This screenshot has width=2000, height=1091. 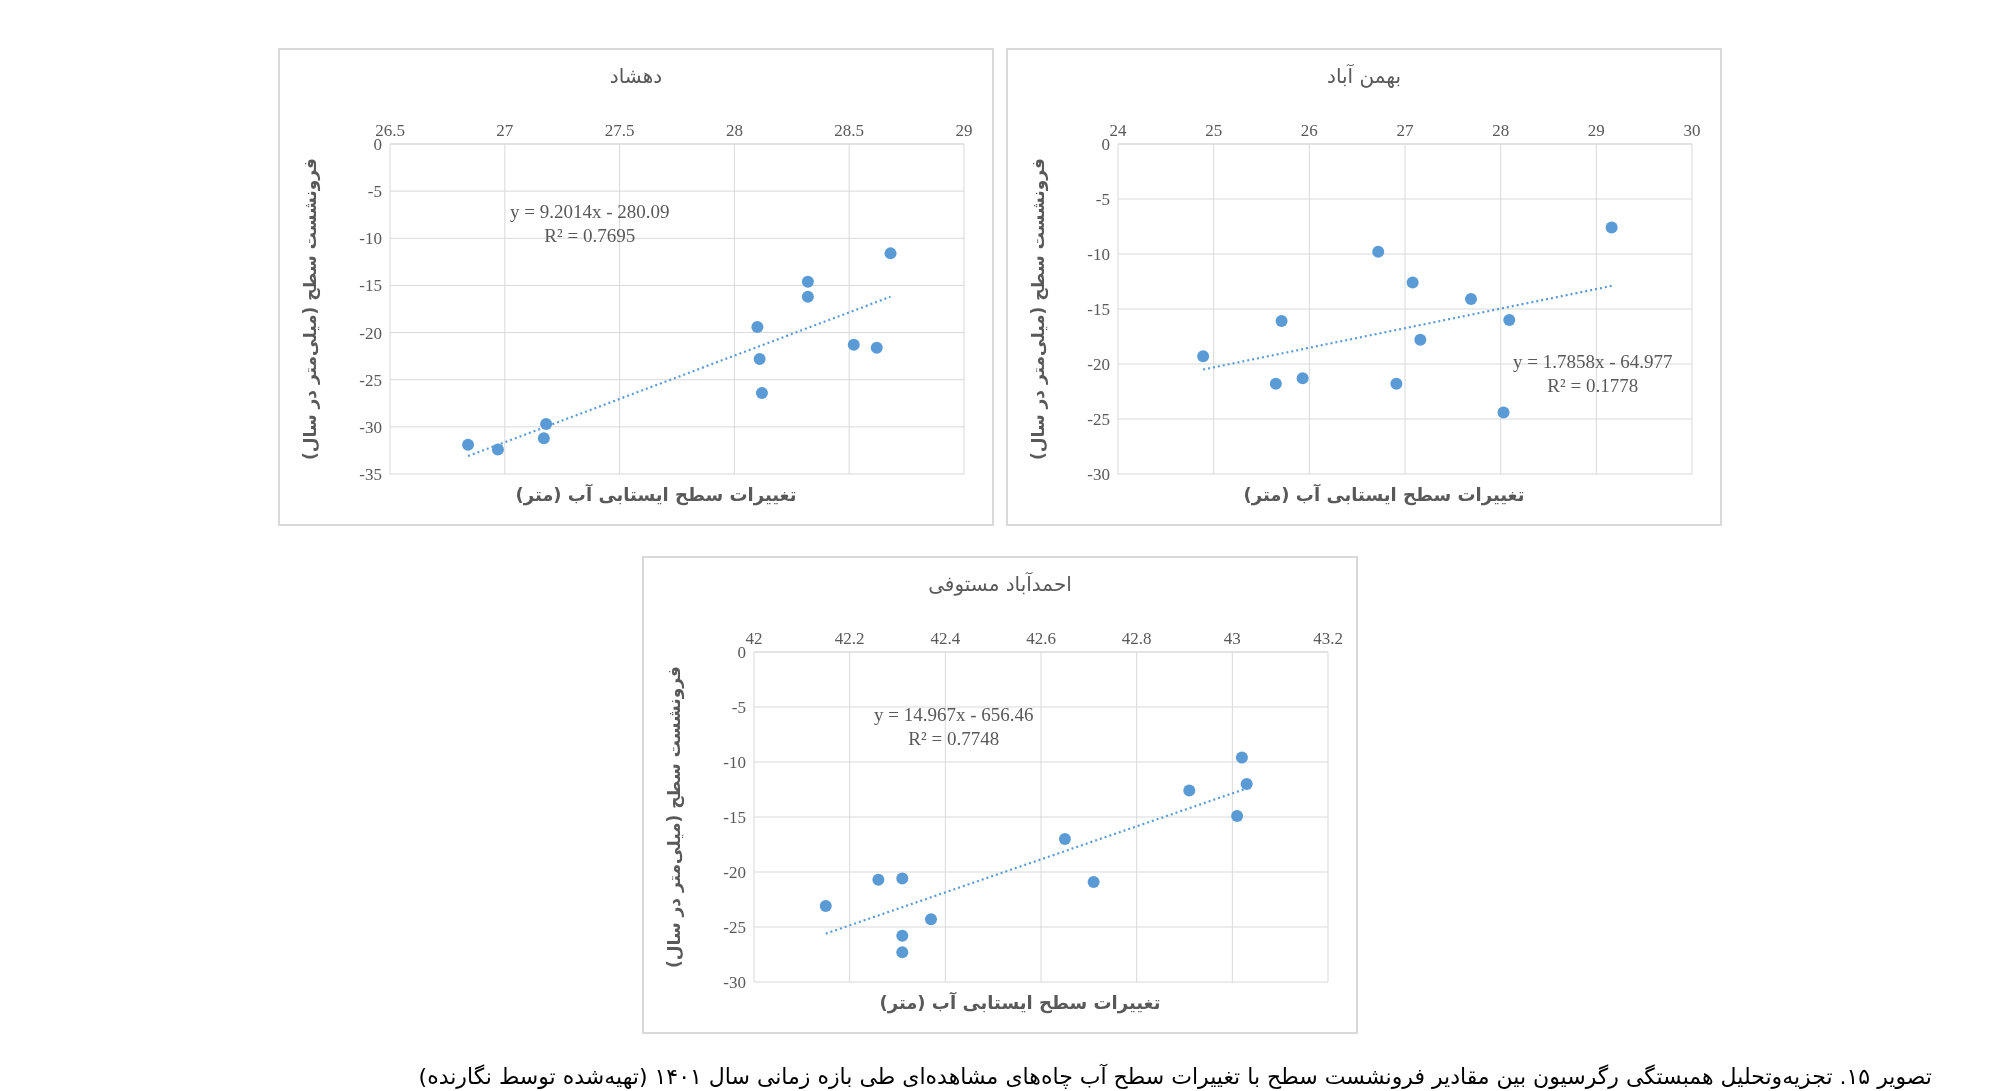 What do you see at coordinates (849, 130) in the screenshot?
I see `x-tick-label: 28.5` at bounding box center [849, 130].